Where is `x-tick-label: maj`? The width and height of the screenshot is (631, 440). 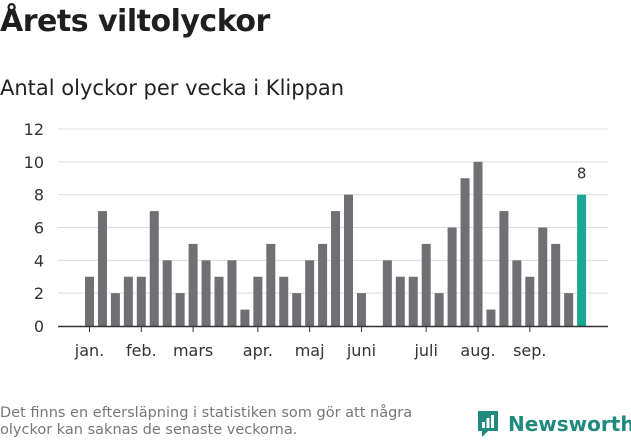
x-tick-label: maj is located at coordinates (310, 350).